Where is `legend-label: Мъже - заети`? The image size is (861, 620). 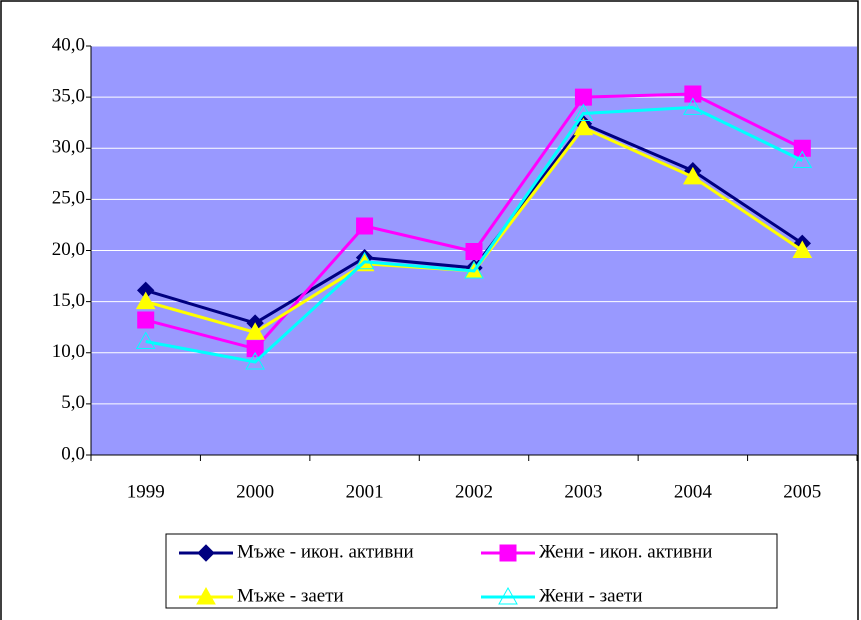 legend-label: Мъже - заети is located at coordinates (290, 595).